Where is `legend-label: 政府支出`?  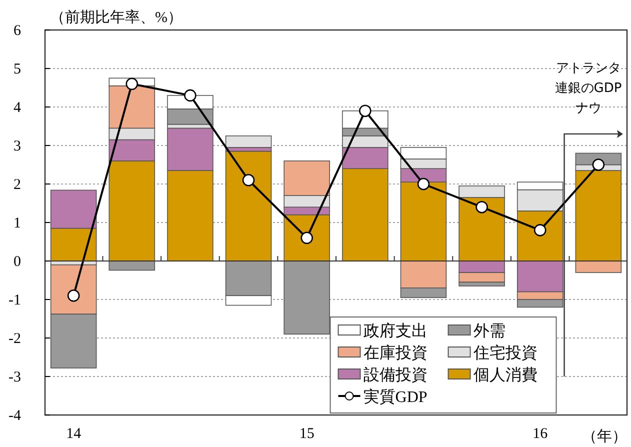 legend-label: 政府支出 is located at coordinates (395, 331).